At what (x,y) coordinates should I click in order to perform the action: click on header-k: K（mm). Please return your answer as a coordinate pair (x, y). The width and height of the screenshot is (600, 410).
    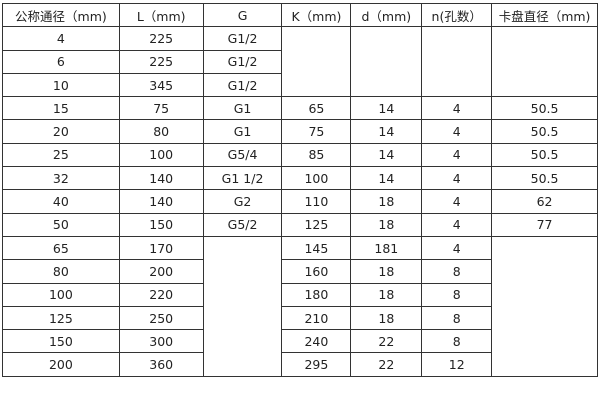
    Looking at the image, I should click on (316, 15).